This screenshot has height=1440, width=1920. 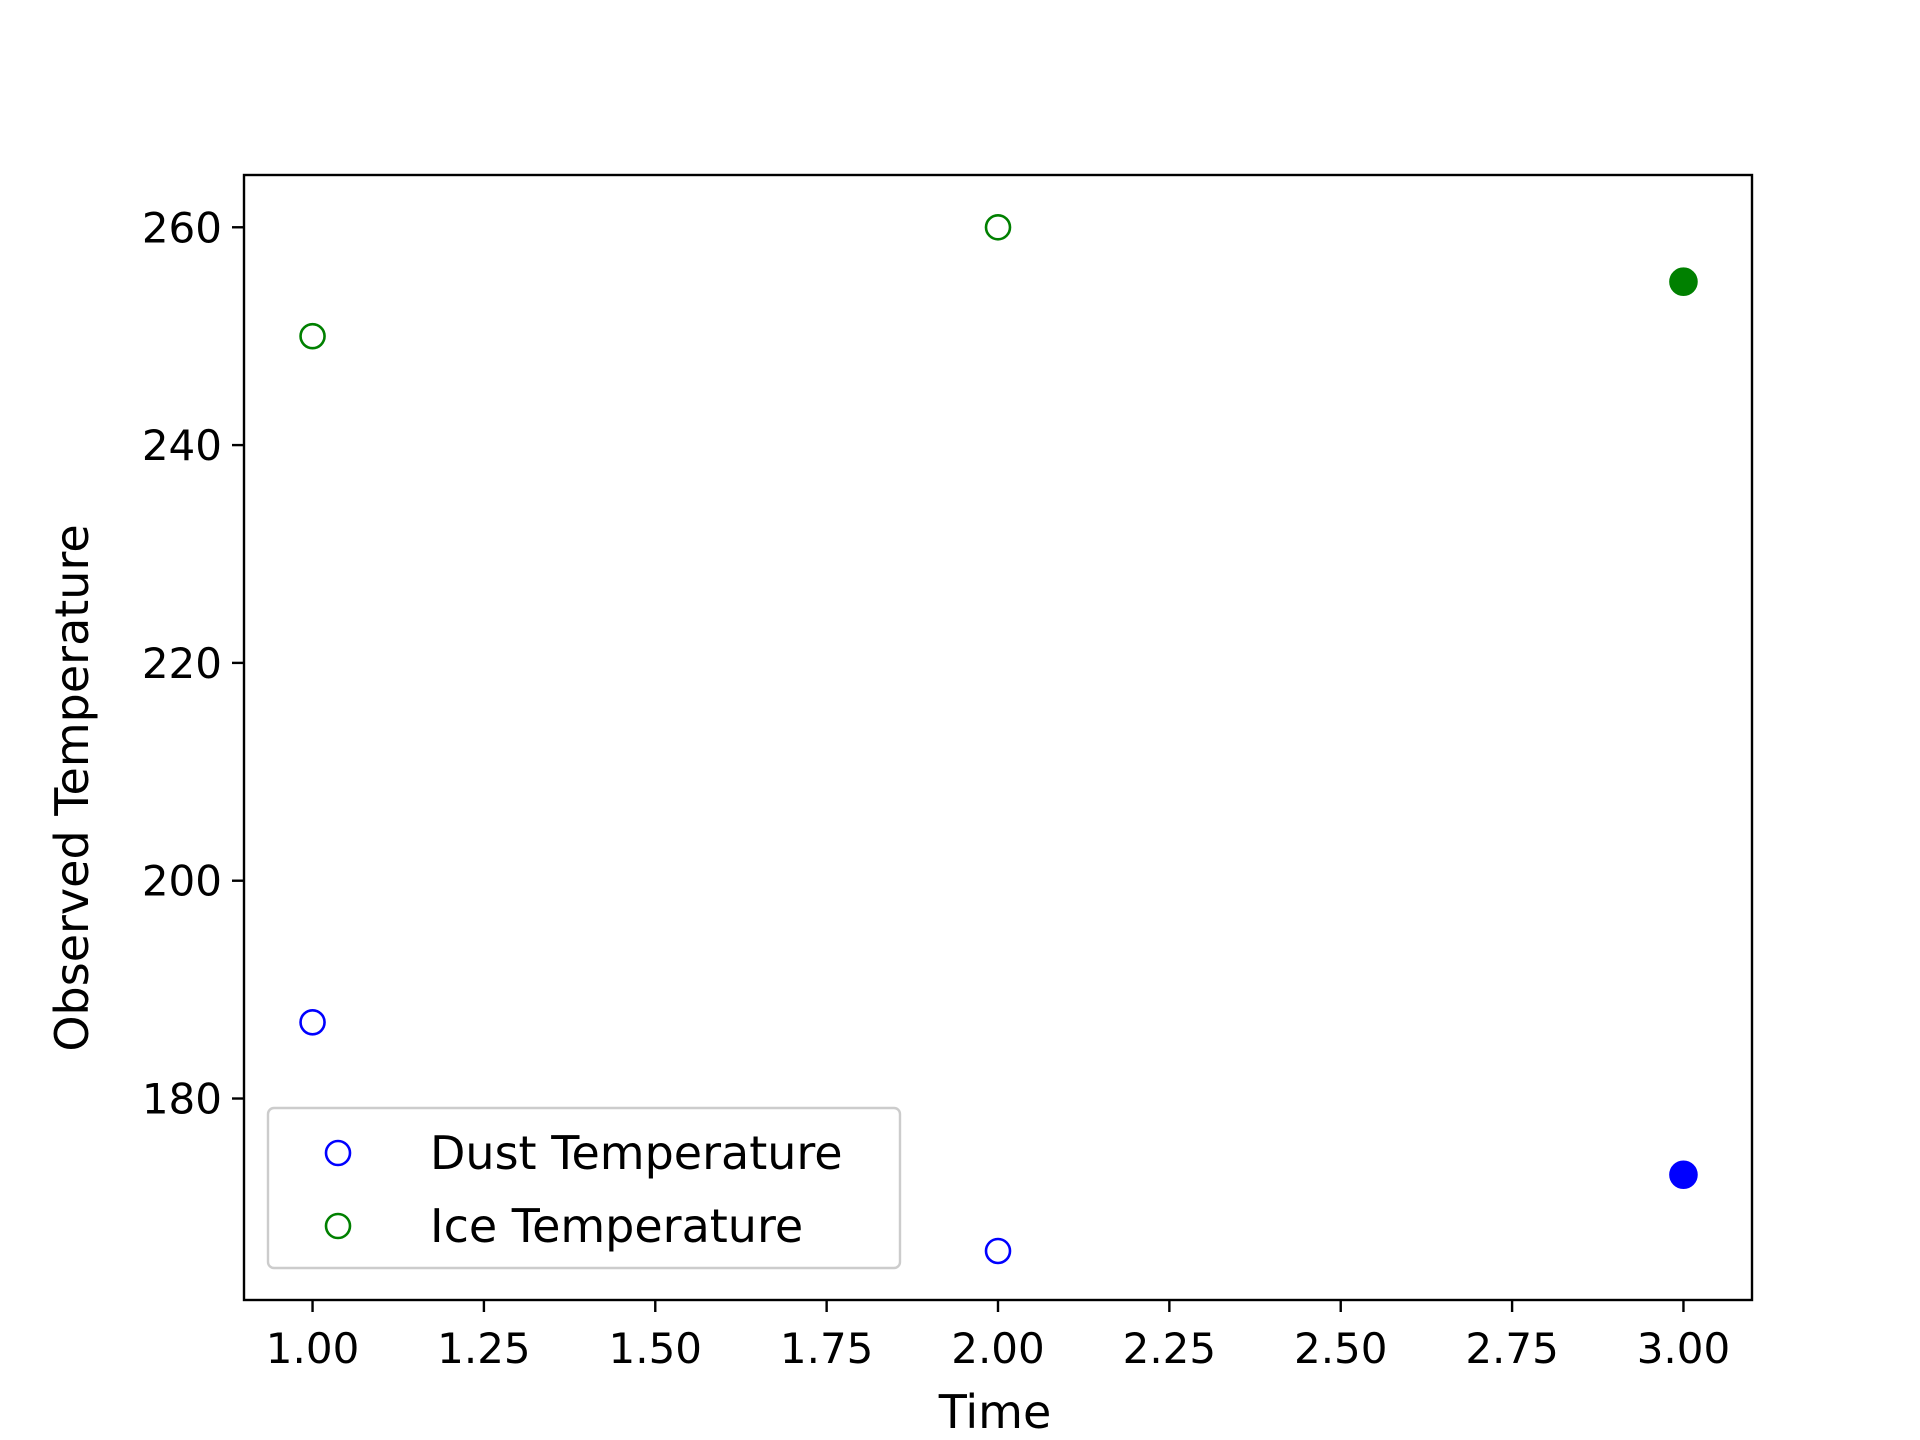 What do you see at coordinates (313, 1348) in the screenshot?
I see `x-tick-label: 1.00` at bounding box center [313, 1348].